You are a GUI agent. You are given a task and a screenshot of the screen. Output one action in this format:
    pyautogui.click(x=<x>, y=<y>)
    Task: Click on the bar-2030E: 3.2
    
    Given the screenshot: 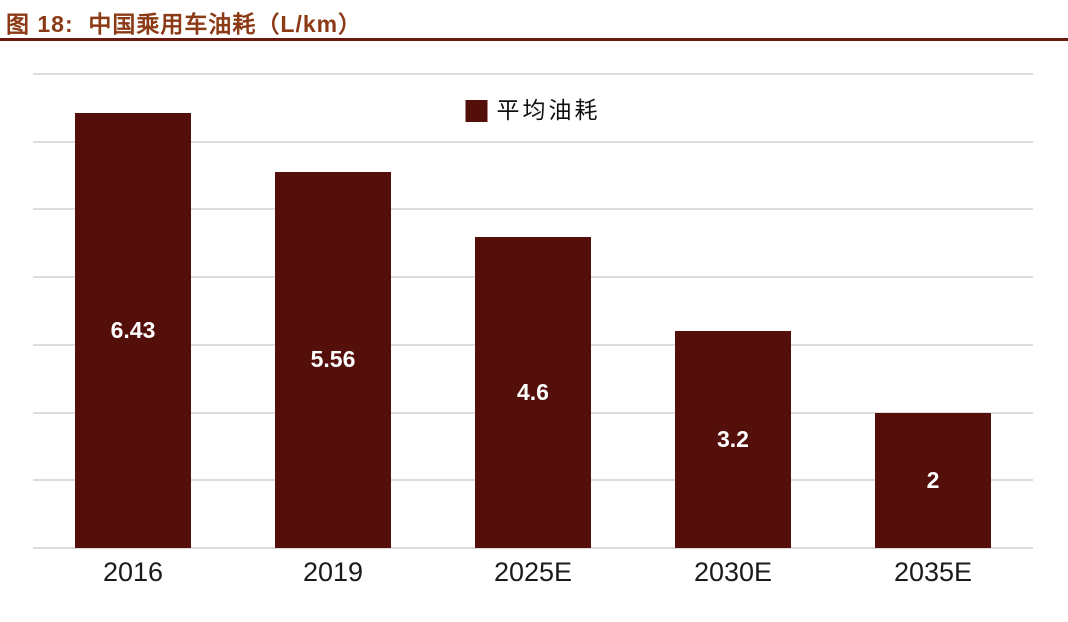 What is the action you would take?
    pyautogui.click(x=733, y=439)
    